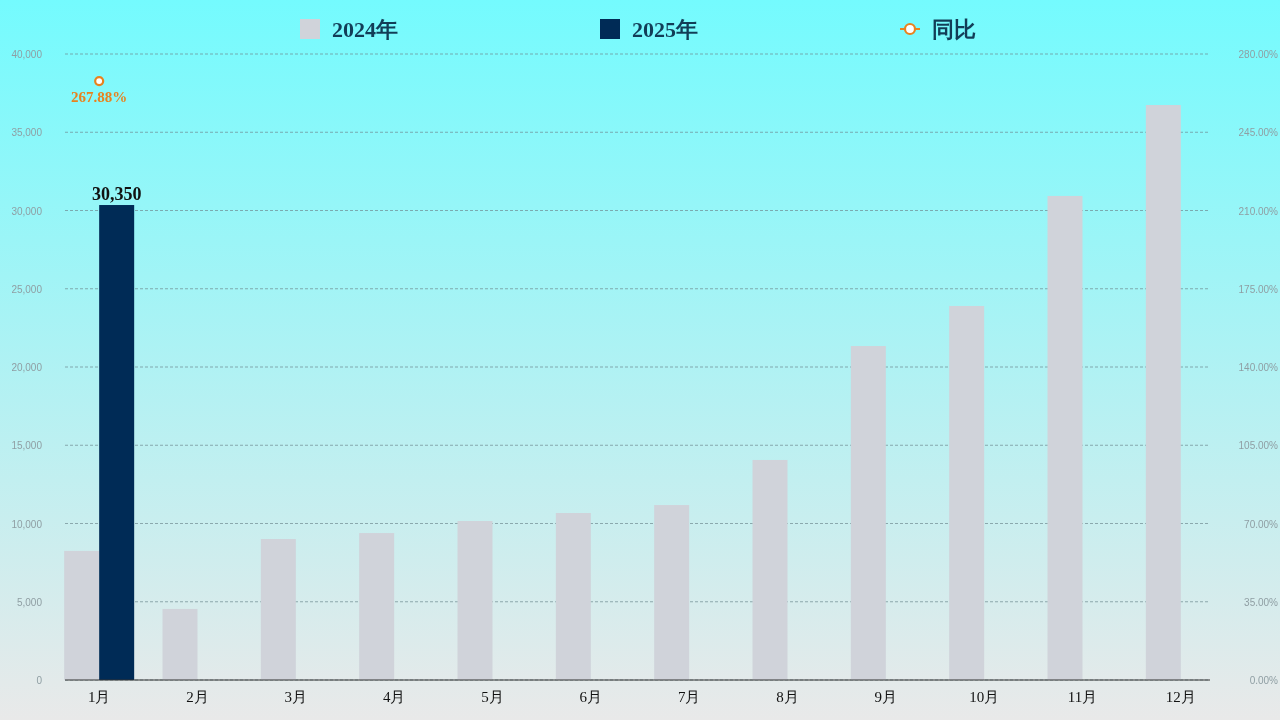  Describe the element at coordinates (984, 697) in the screenshot. I see `x-tick-label: 10月` at that location.